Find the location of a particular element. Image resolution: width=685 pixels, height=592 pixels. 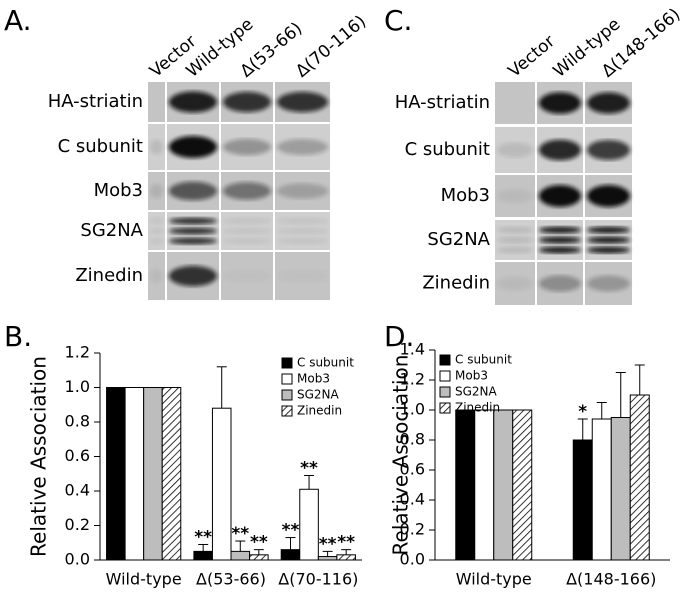

lane-label: Vector is located at coordinates (532, 57).